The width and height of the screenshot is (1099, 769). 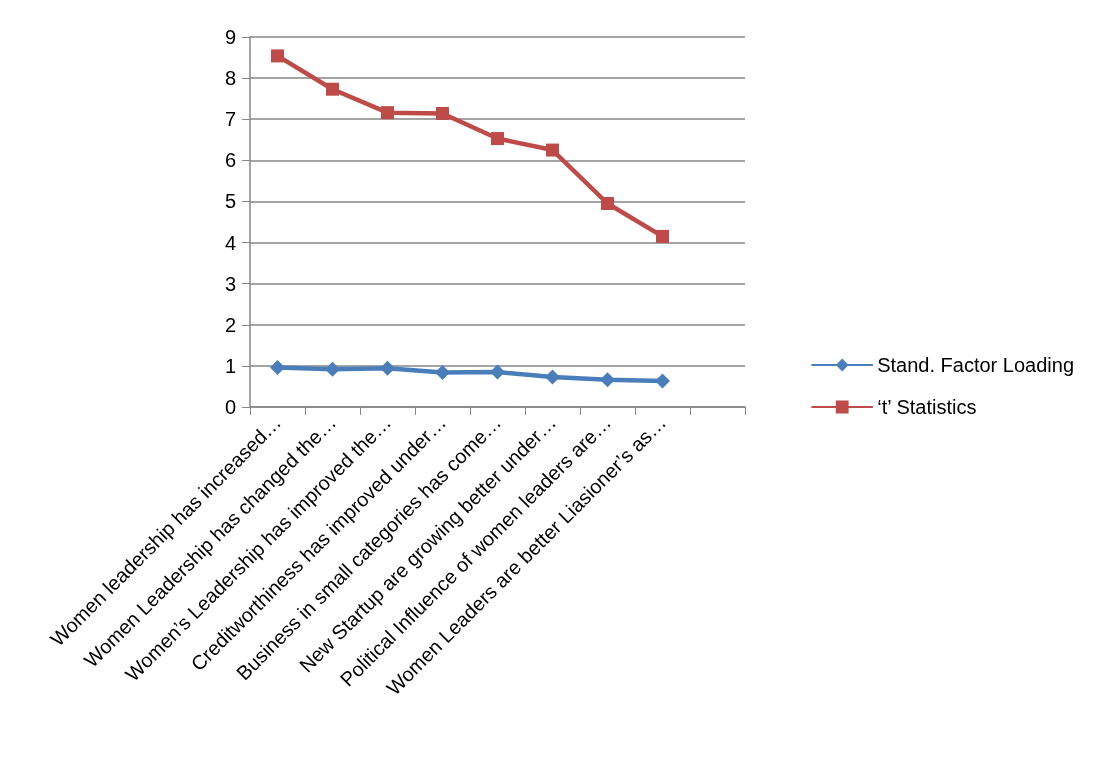 I want to click on y-tick-label: 2, so click(x=230, y=324).